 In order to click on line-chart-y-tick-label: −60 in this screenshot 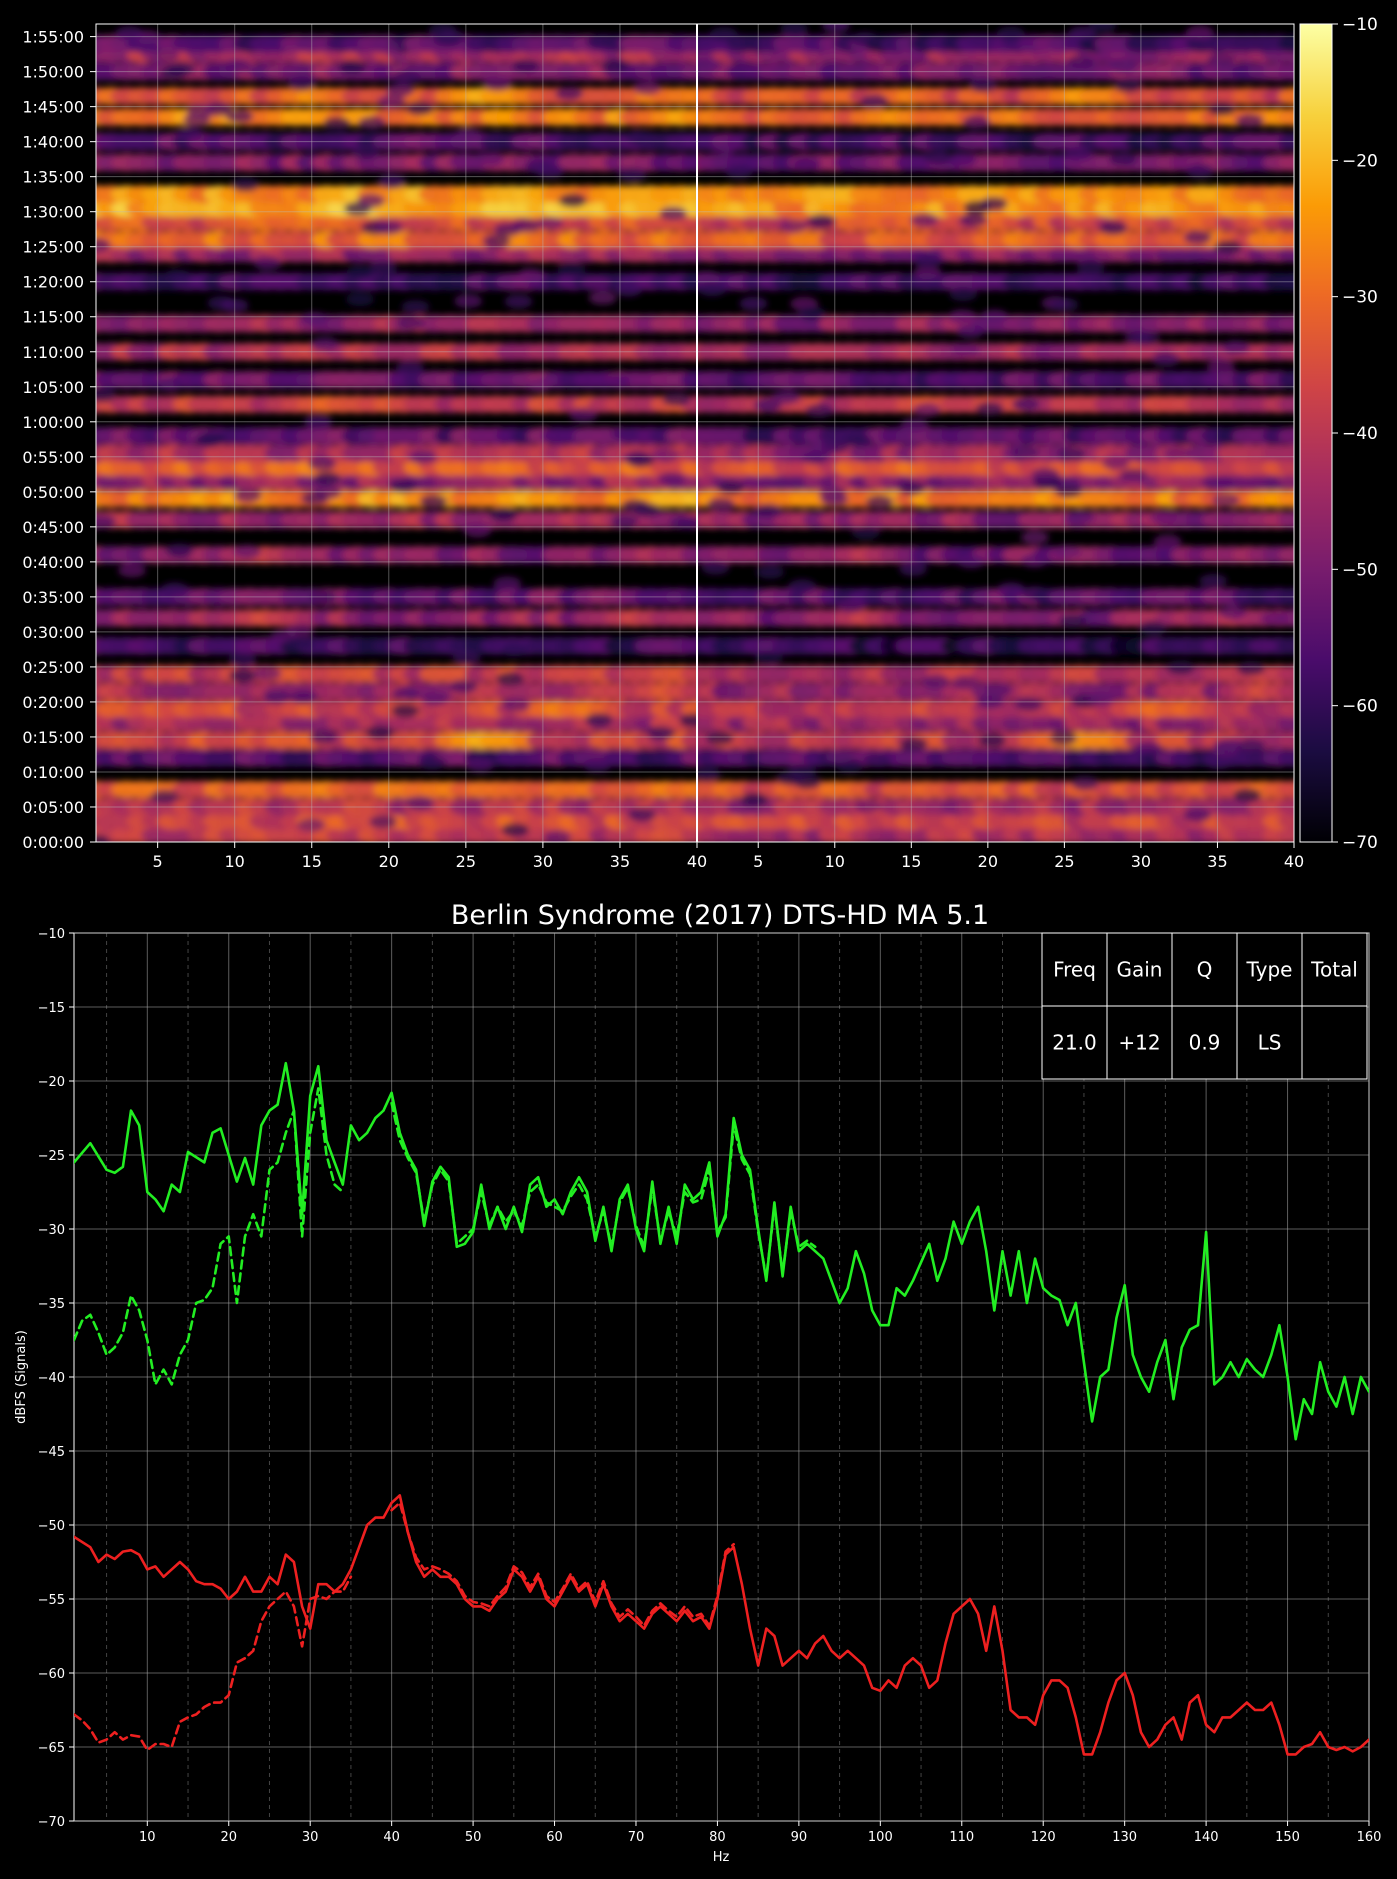, I will do `click(51, 1674)`.